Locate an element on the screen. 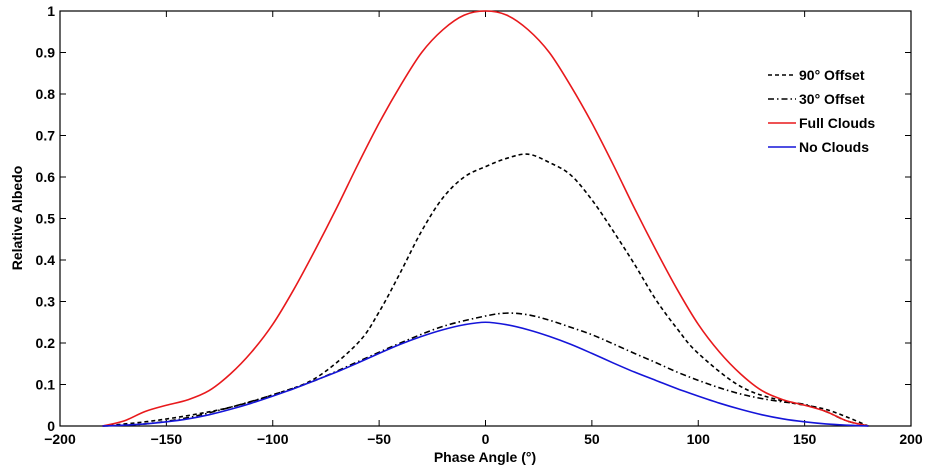  legend-label: No Clouds is located at coordinates (834, 147).